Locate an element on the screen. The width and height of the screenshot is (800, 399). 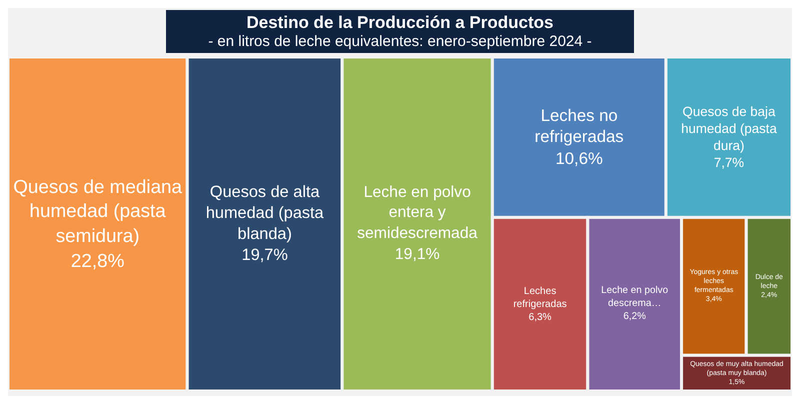
category-label: Quesos de baja humedad (pasta dura) is located at coordinates (729, 128).